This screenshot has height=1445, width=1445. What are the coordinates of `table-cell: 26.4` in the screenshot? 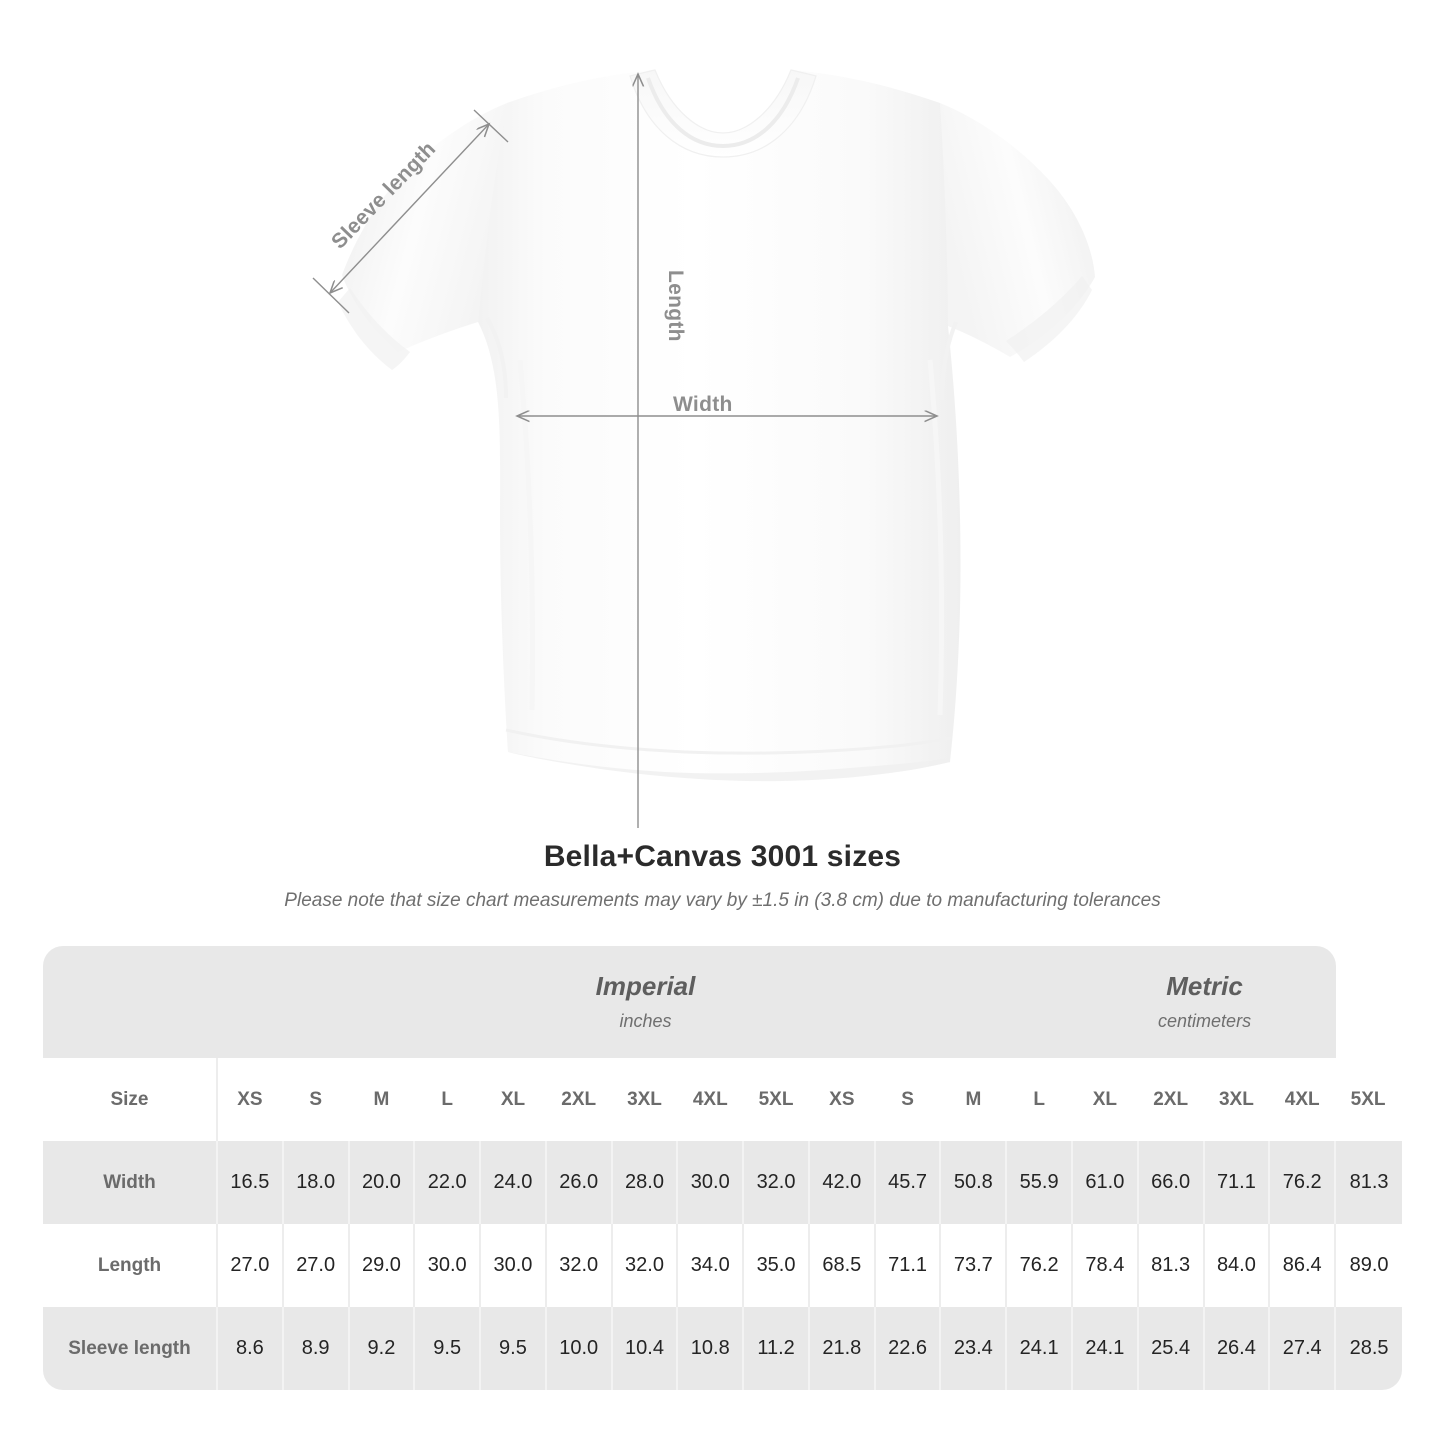 It's located at (1237, 1348).